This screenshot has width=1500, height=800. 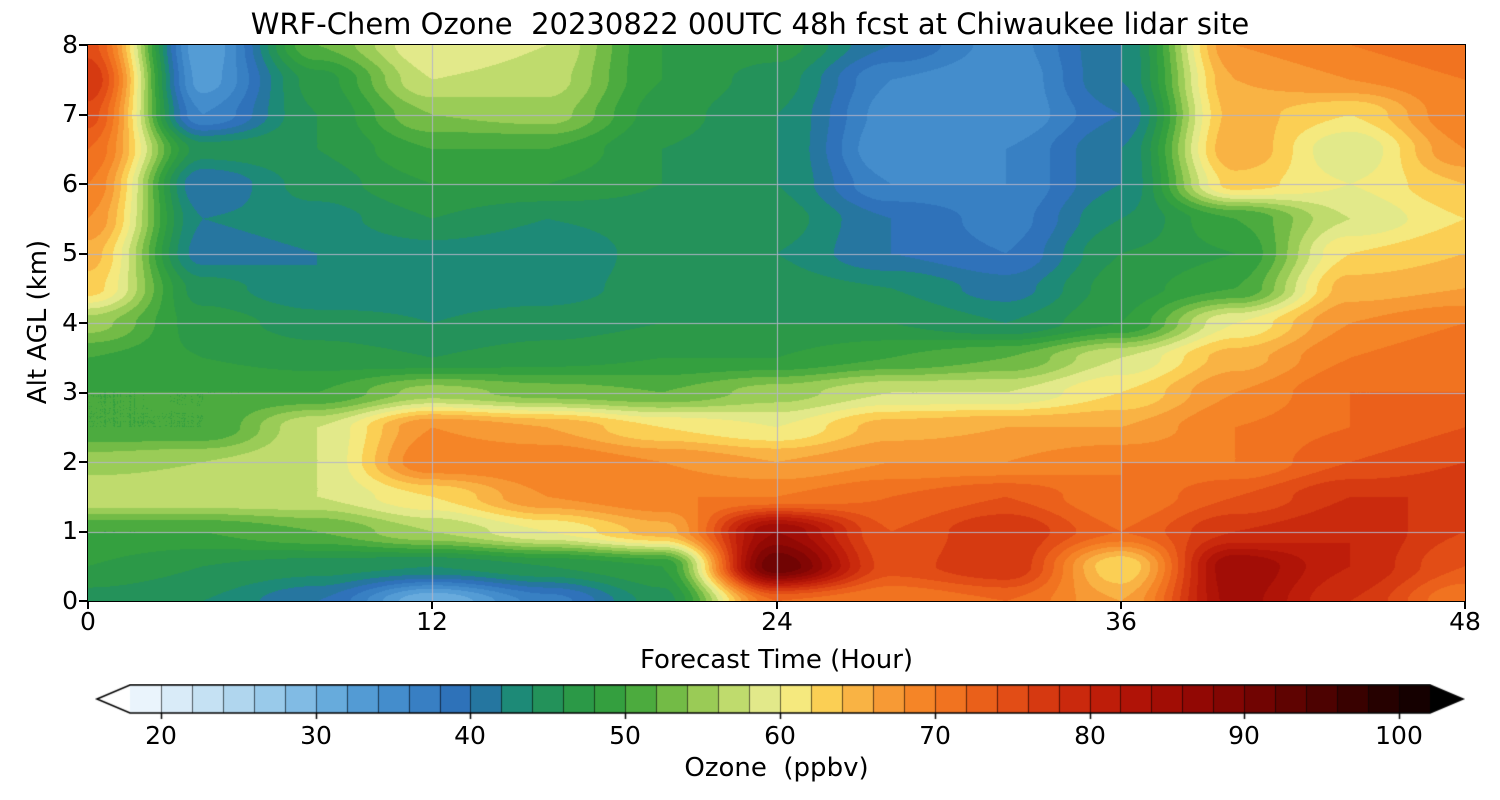 What do you see at coordinates (1399, 735) in the screenshot?
I see `colorbar-tick-label-100: 100` at bounding box center [1399, 735].